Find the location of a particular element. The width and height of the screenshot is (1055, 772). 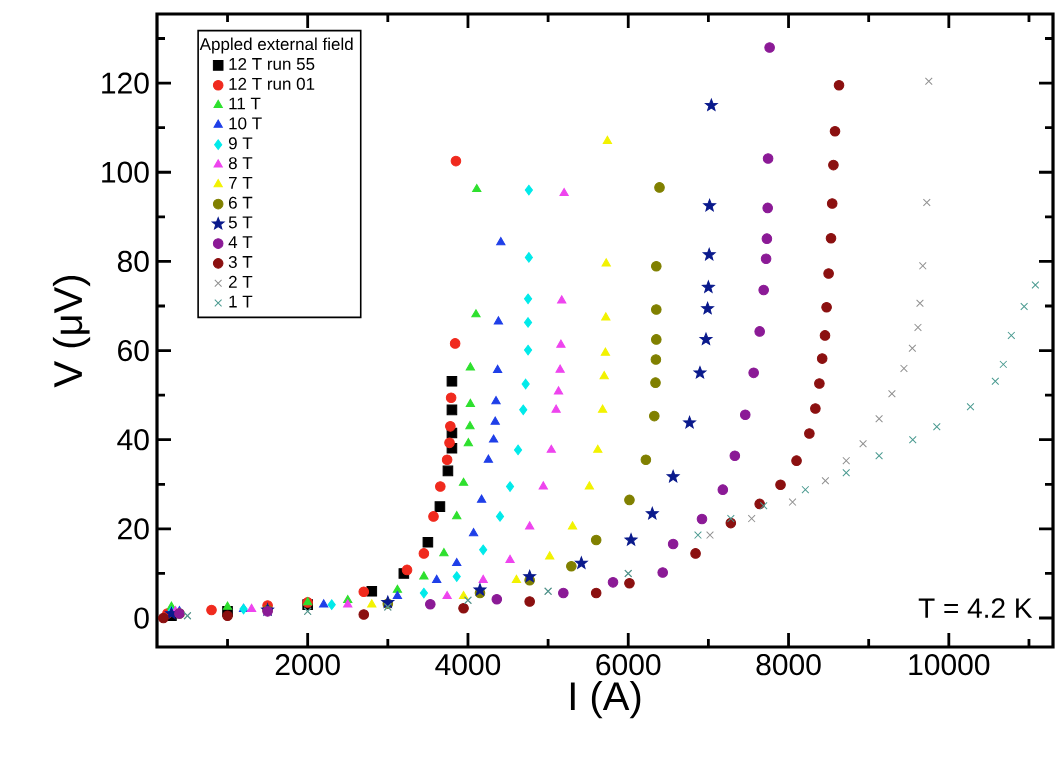

x-tick-label: 4000 is located at coordinates (468, 665).